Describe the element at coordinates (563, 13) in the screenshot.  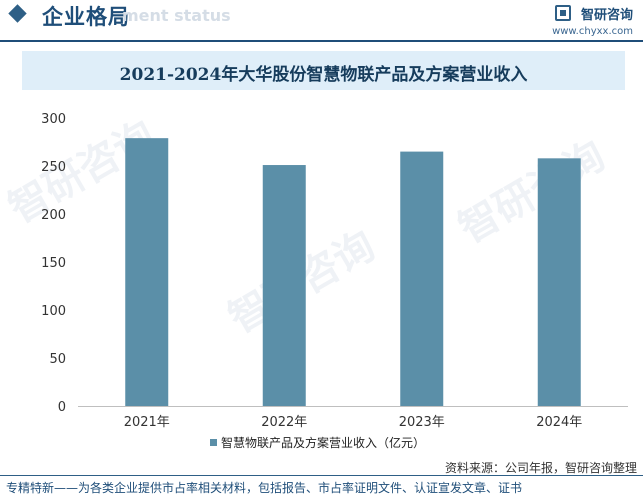
I see `brand-logo-icon` at that location.